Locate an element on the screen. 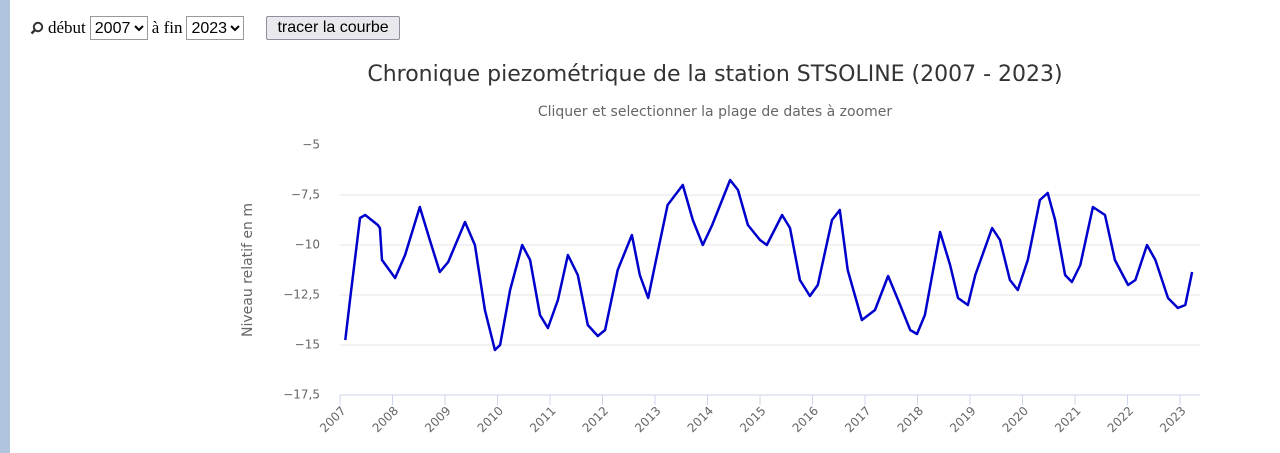 The height and width of the screenshot is (453, 1280). x-tick-label: 2010 is located at coordinates (490, 419).